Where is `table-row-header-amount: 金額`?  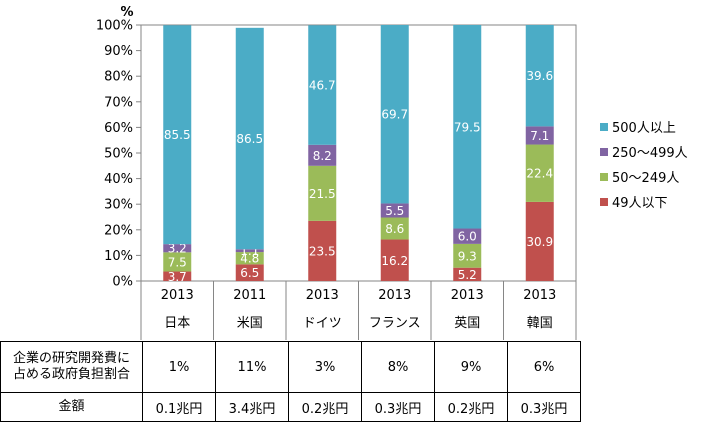 table-row-header-amount: 金額 is located at coordinates (71, 407).